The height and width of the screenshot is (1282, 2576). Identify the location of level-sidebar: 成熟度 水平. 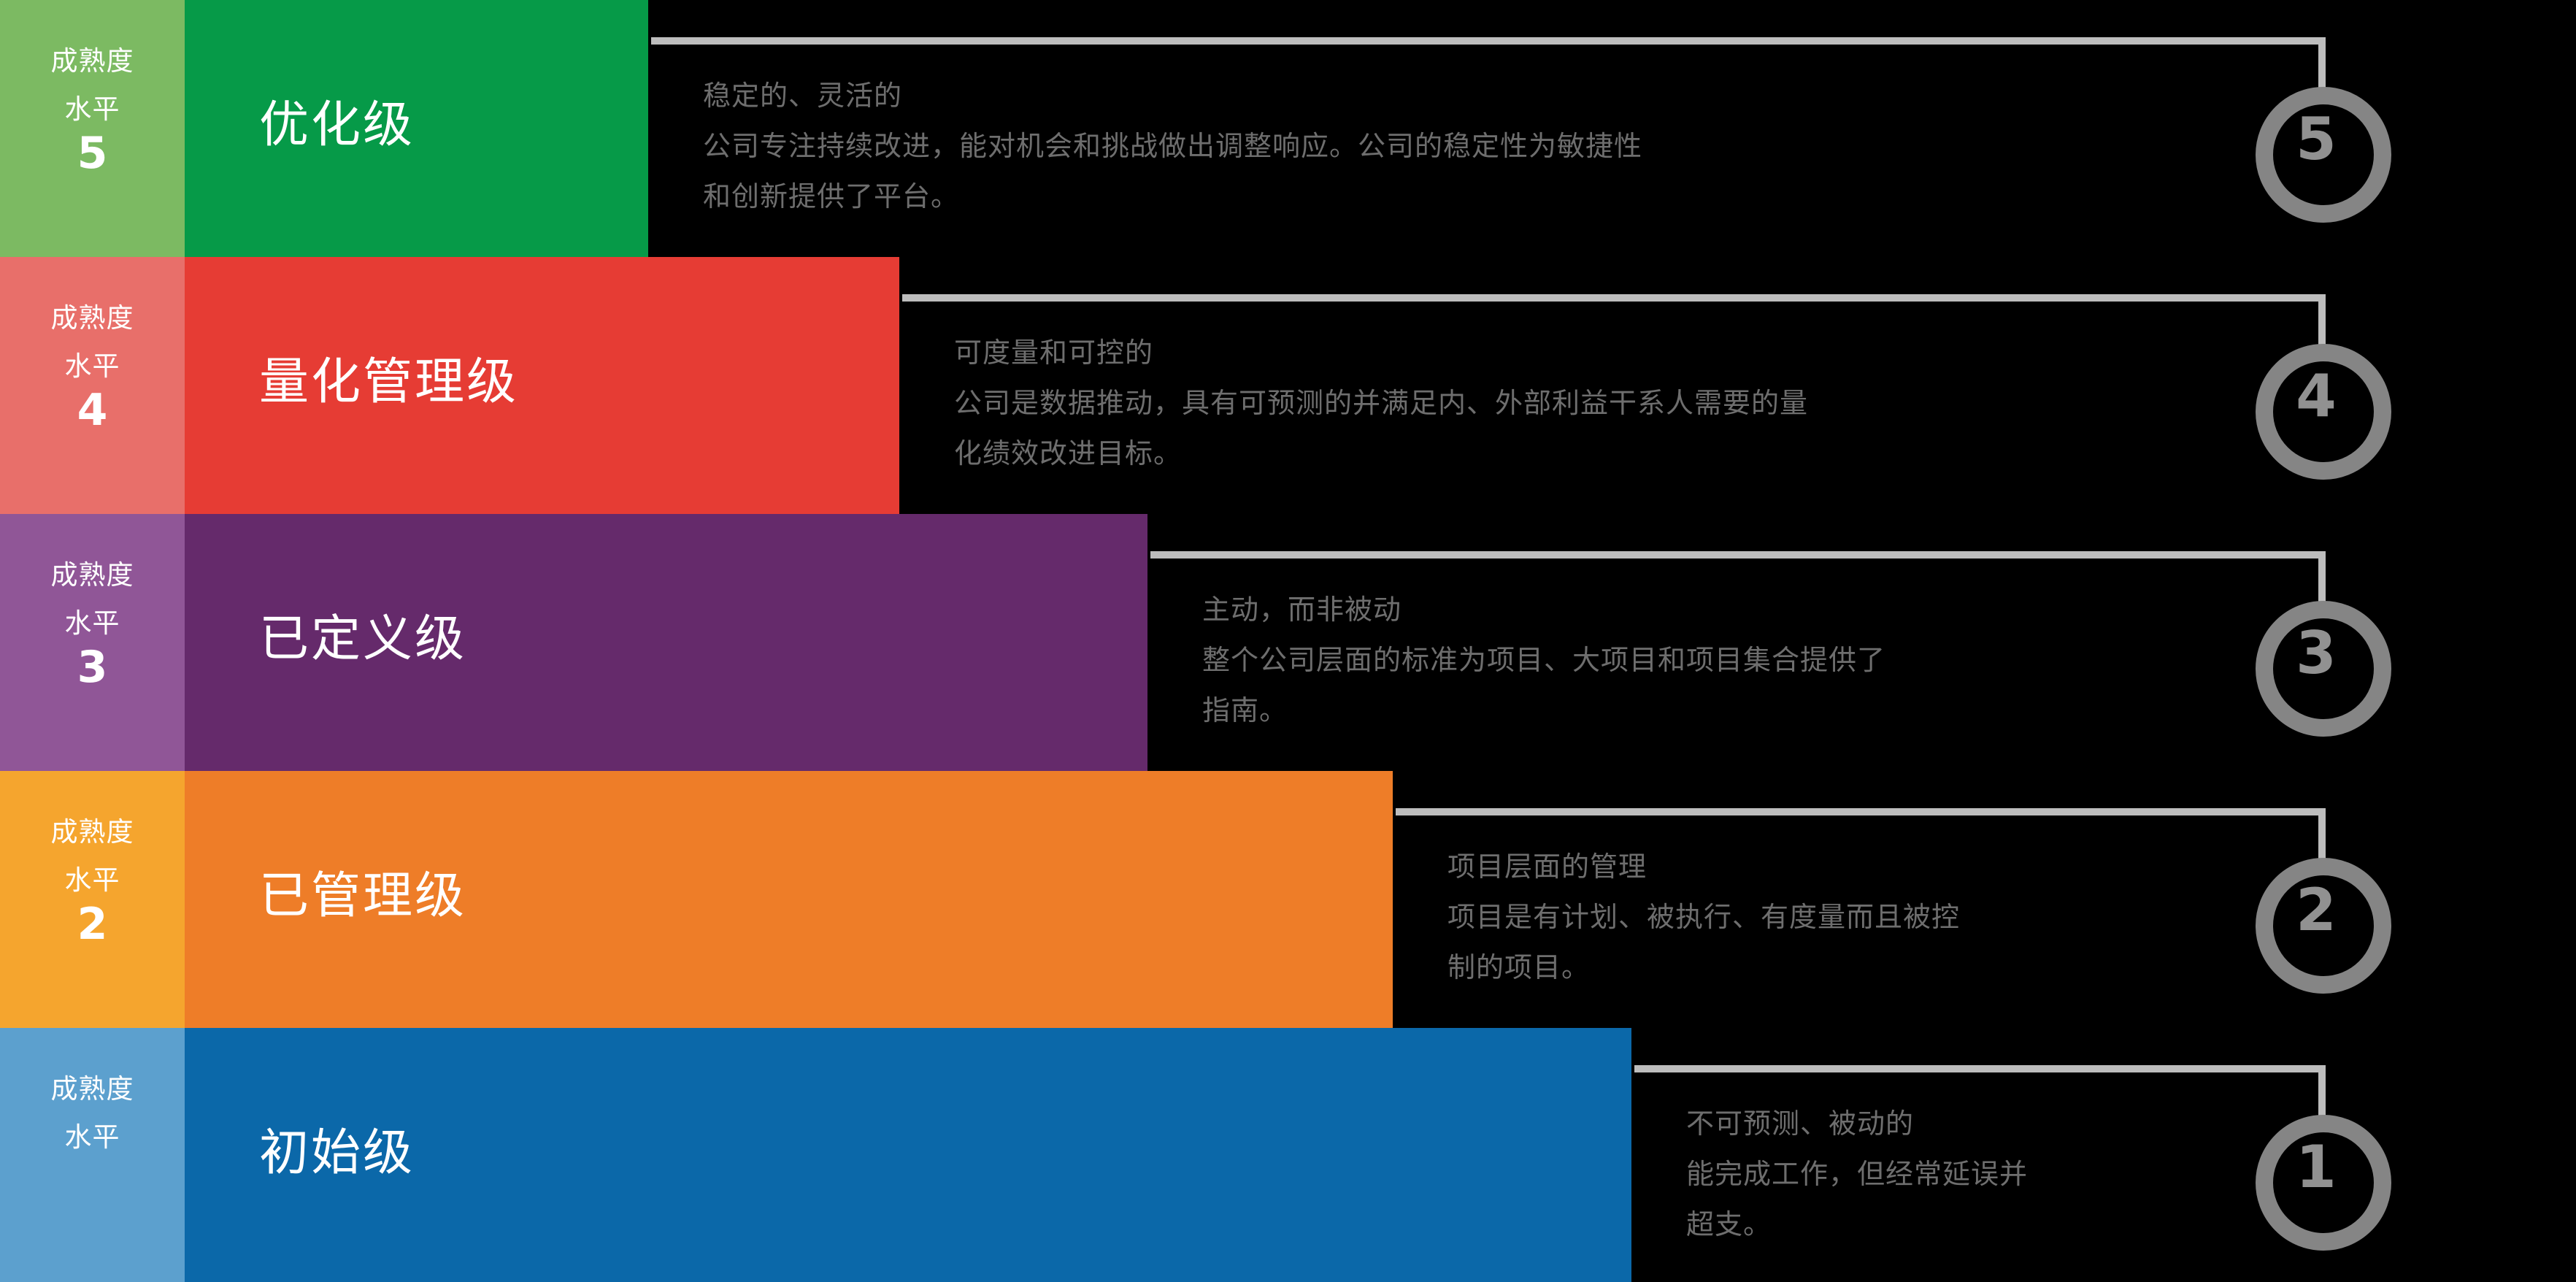
(92, 1155).